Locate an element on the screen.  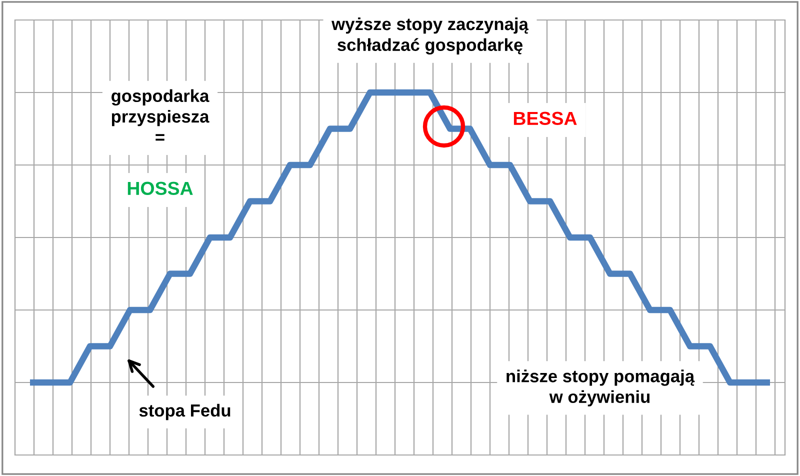
annotation: BESSA is located at coordinates (545, 119).